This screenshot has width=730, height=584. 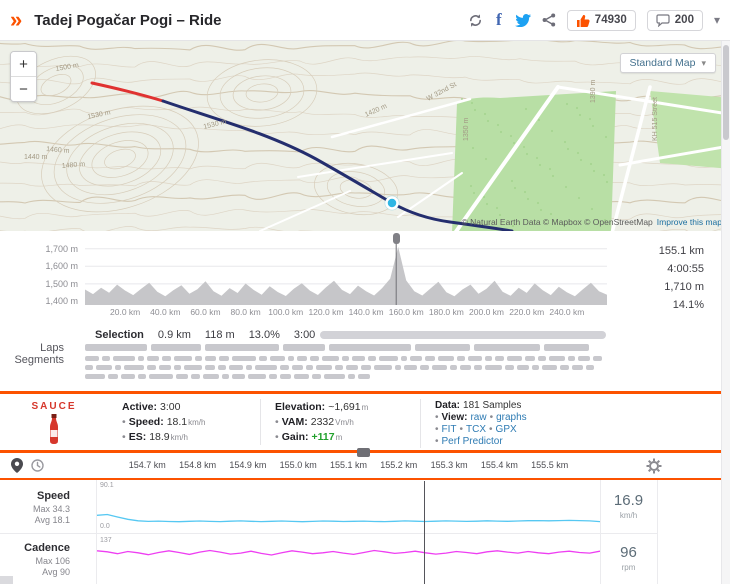 I want to click on perf-predictor-link: Perf Predictor, so click(x=472, y=441).